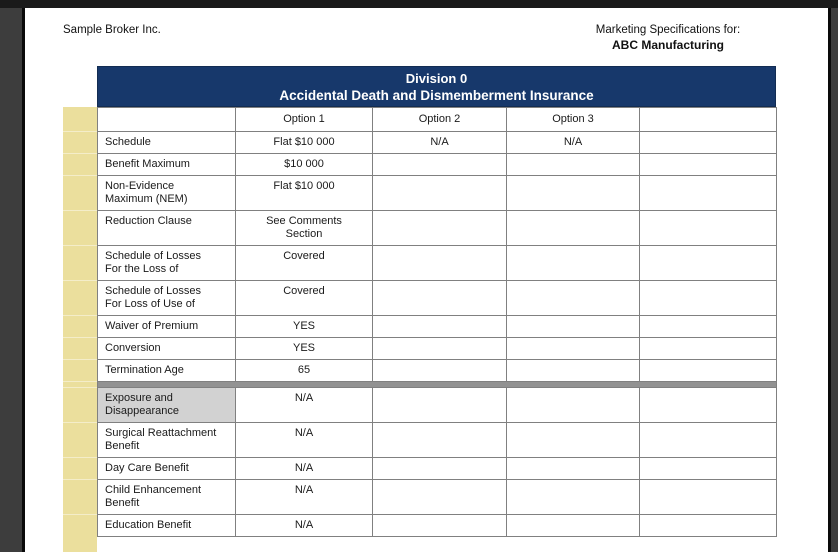 Image resolution: width=838 pixels, height=552 pixels. Describe the element at coordinates (166, 193) in the screenshot. I see `row-label-cell: Non-Evidence Maximum (NEM)` at that location.